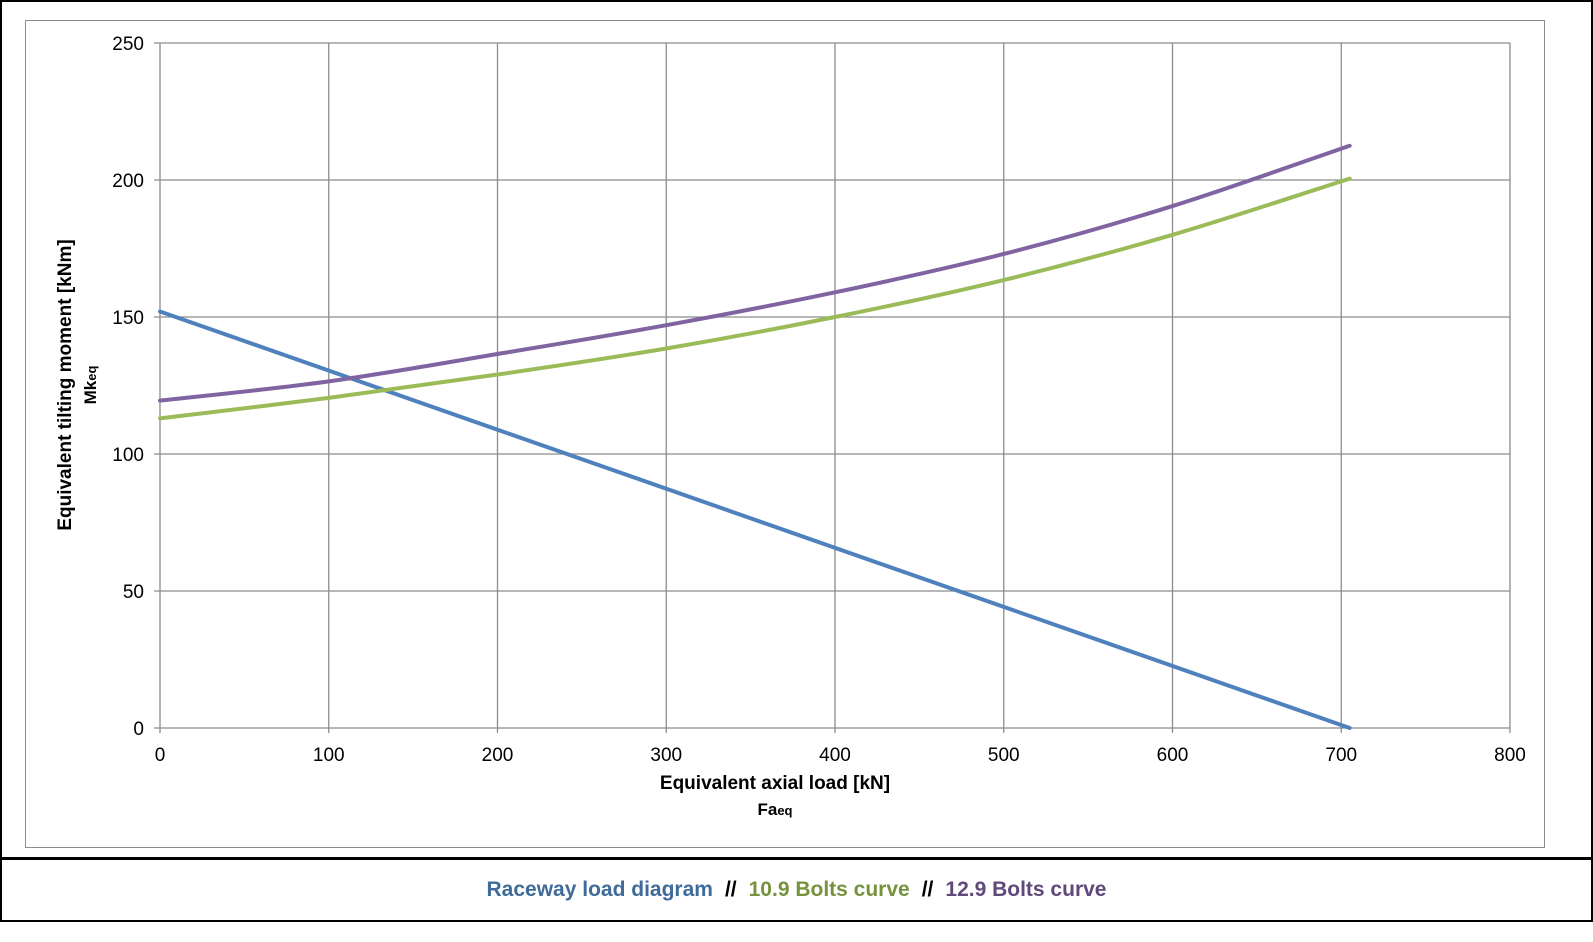  Describe the element at coordinates (133, 592) in the screenshot. I see `y-tick-label: 50` at that location.